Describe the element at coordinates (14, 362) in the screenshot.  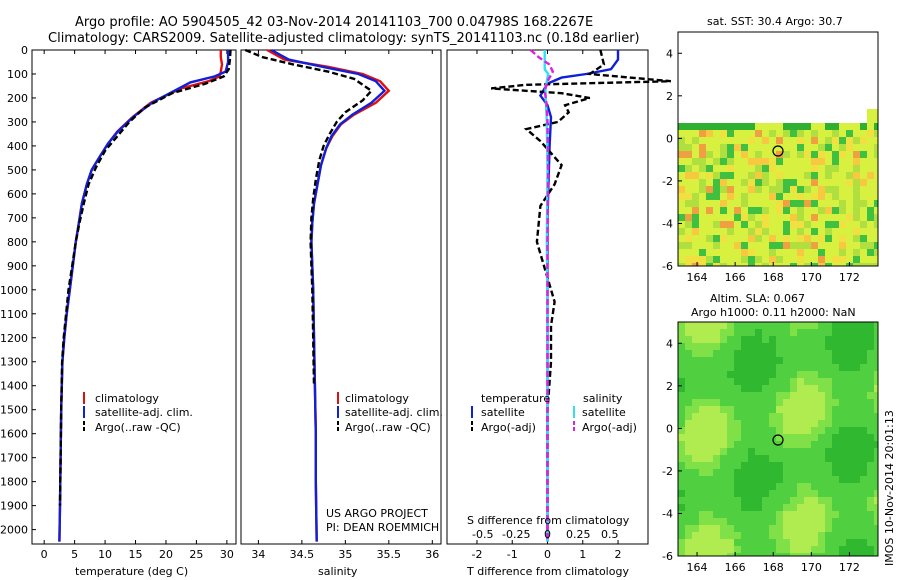
I see `y-tick-label: 1300` at that location.